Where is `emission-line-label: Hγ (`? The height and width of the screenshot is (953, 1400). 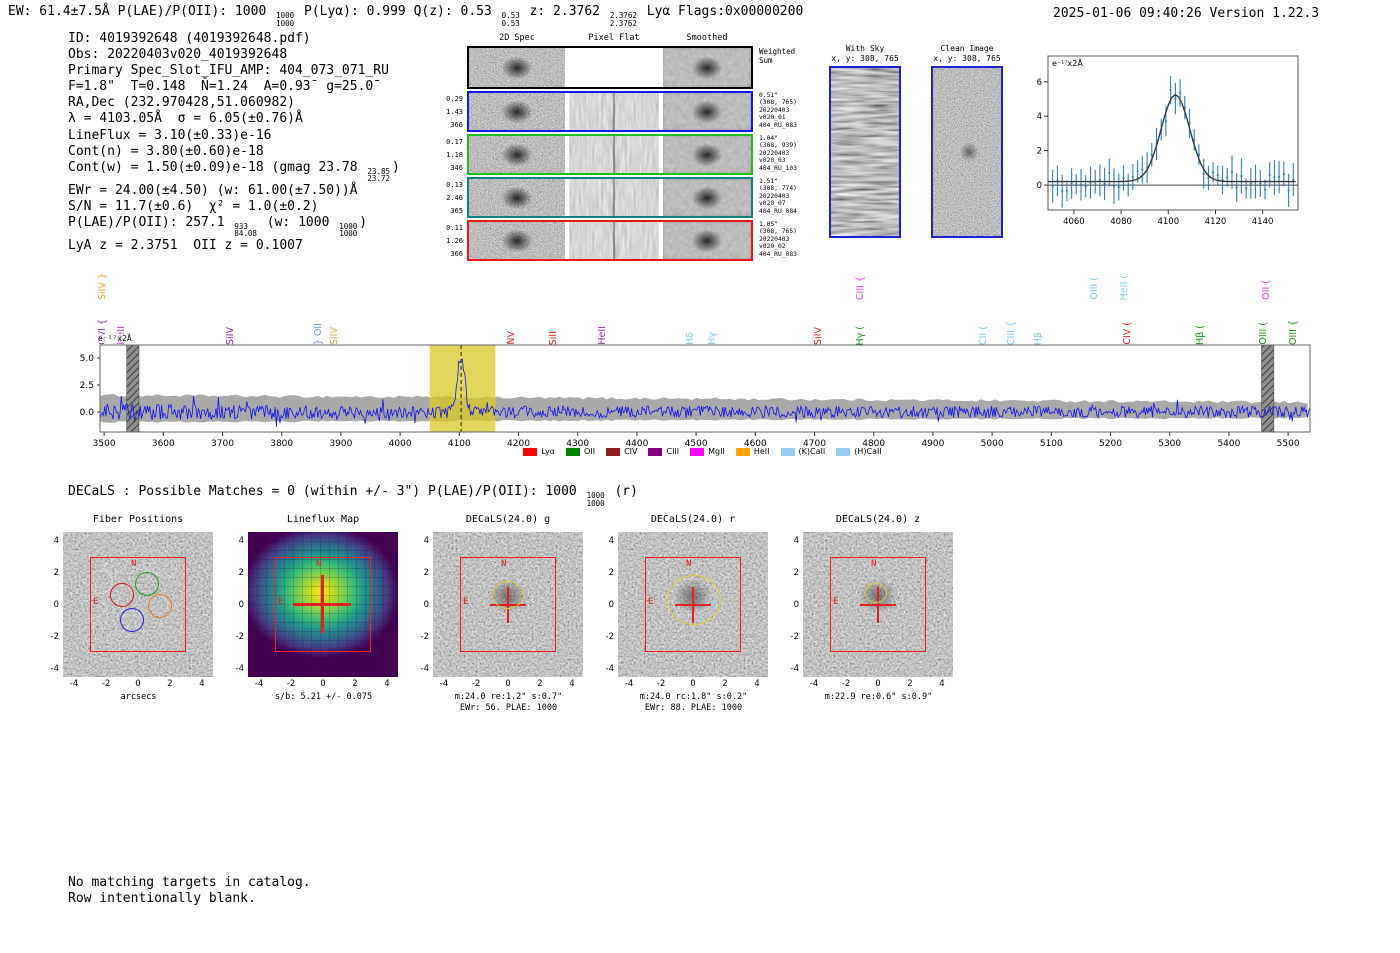 emission-line-label: Hγ ( is located at coordinates (861, 335).